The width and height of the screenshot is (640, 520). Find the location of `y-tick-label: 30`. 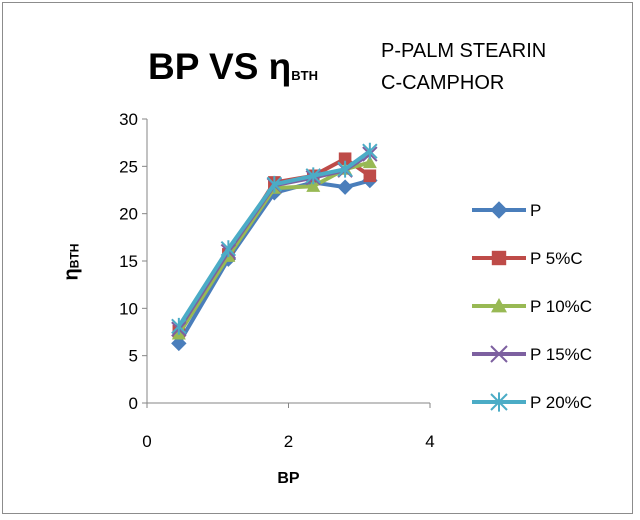

y-tick-label: 30 is located at coordinates (128, 119).